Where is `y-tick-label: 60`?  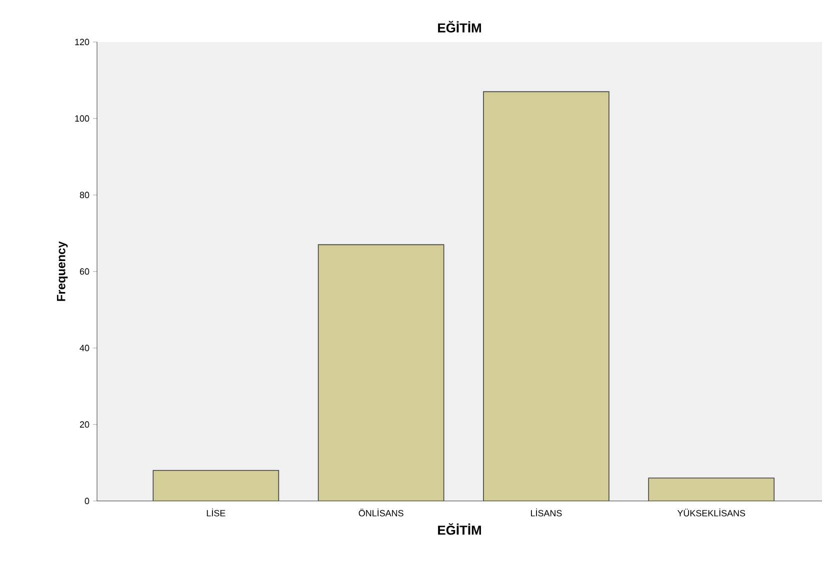 y-tick-label: 60 is located at coordinates (85, 271).